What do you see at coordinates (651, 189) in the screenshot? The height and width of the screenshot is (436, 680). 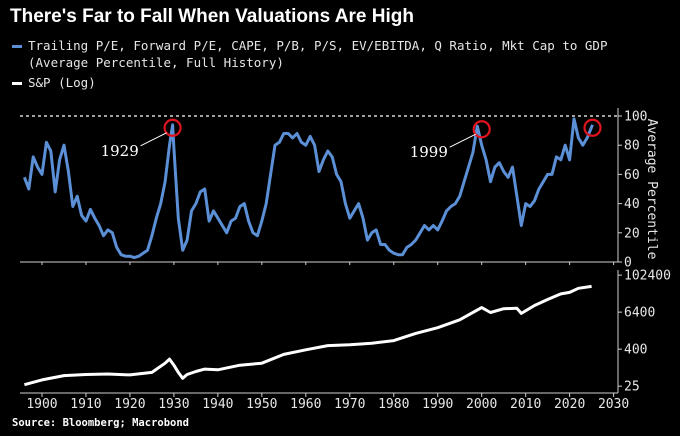 I see `percentile-y-axis-label: Average Percentile` at bounding box center [651, 189].